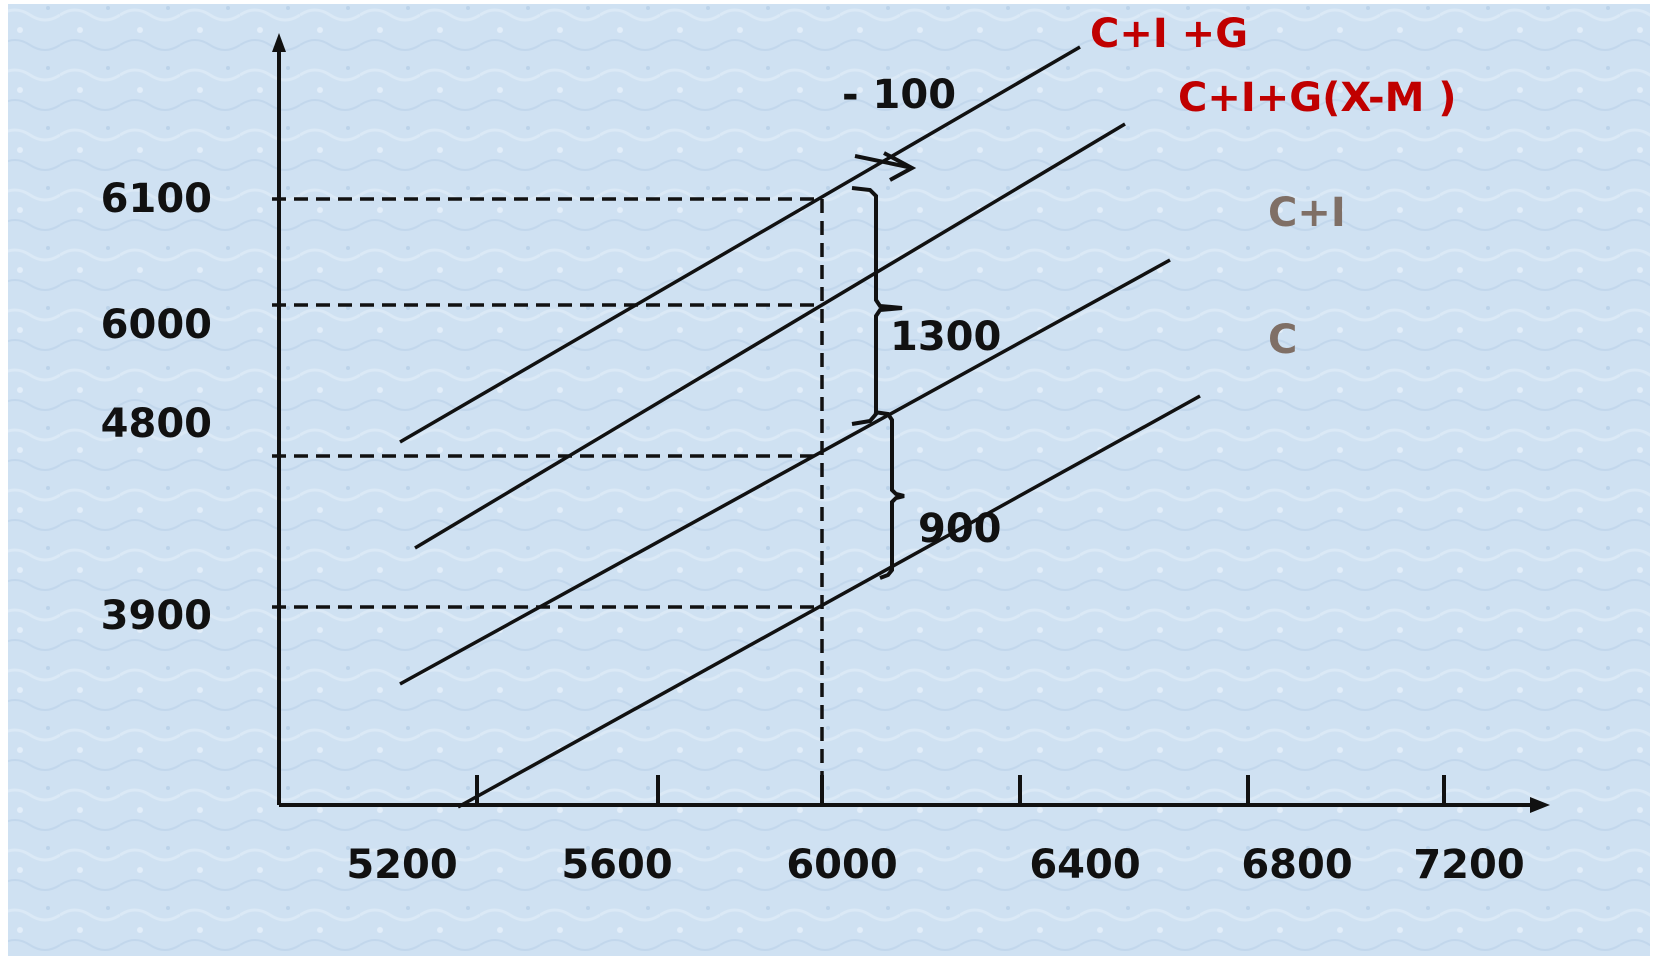 This screenshot has height=961, width=1655. I want to click on annotations: - 100 1300 900, so click(922, 326).